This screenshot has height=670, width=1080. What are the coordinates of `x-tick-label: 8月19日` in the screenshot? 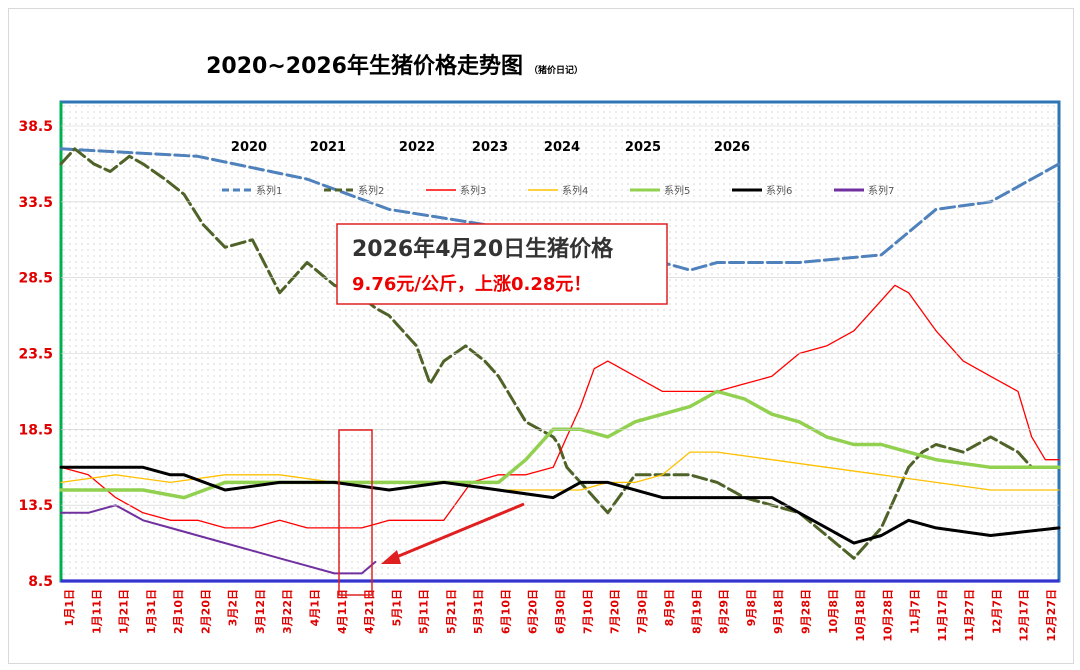 It's located at (696, 611).